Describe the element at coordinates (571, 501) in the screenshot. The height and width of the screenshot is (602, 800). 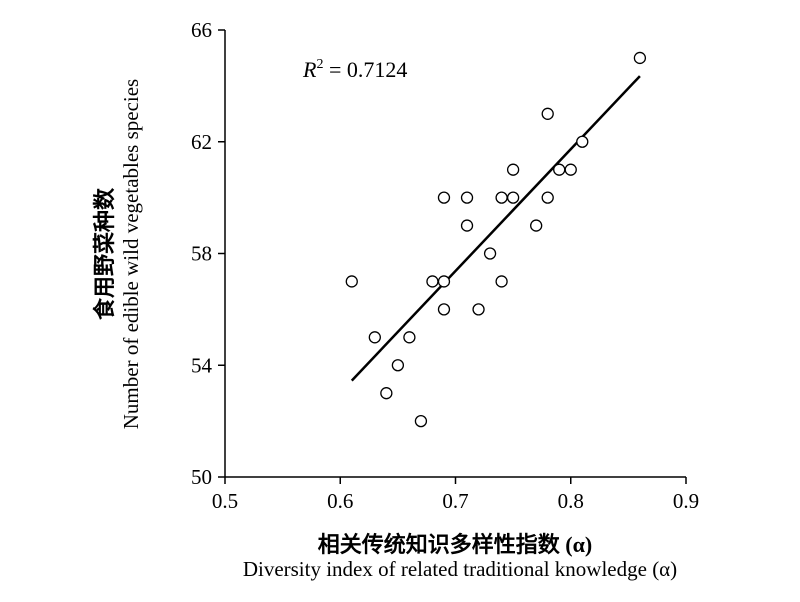
I see `x-tick-label: 0.8` at that location.